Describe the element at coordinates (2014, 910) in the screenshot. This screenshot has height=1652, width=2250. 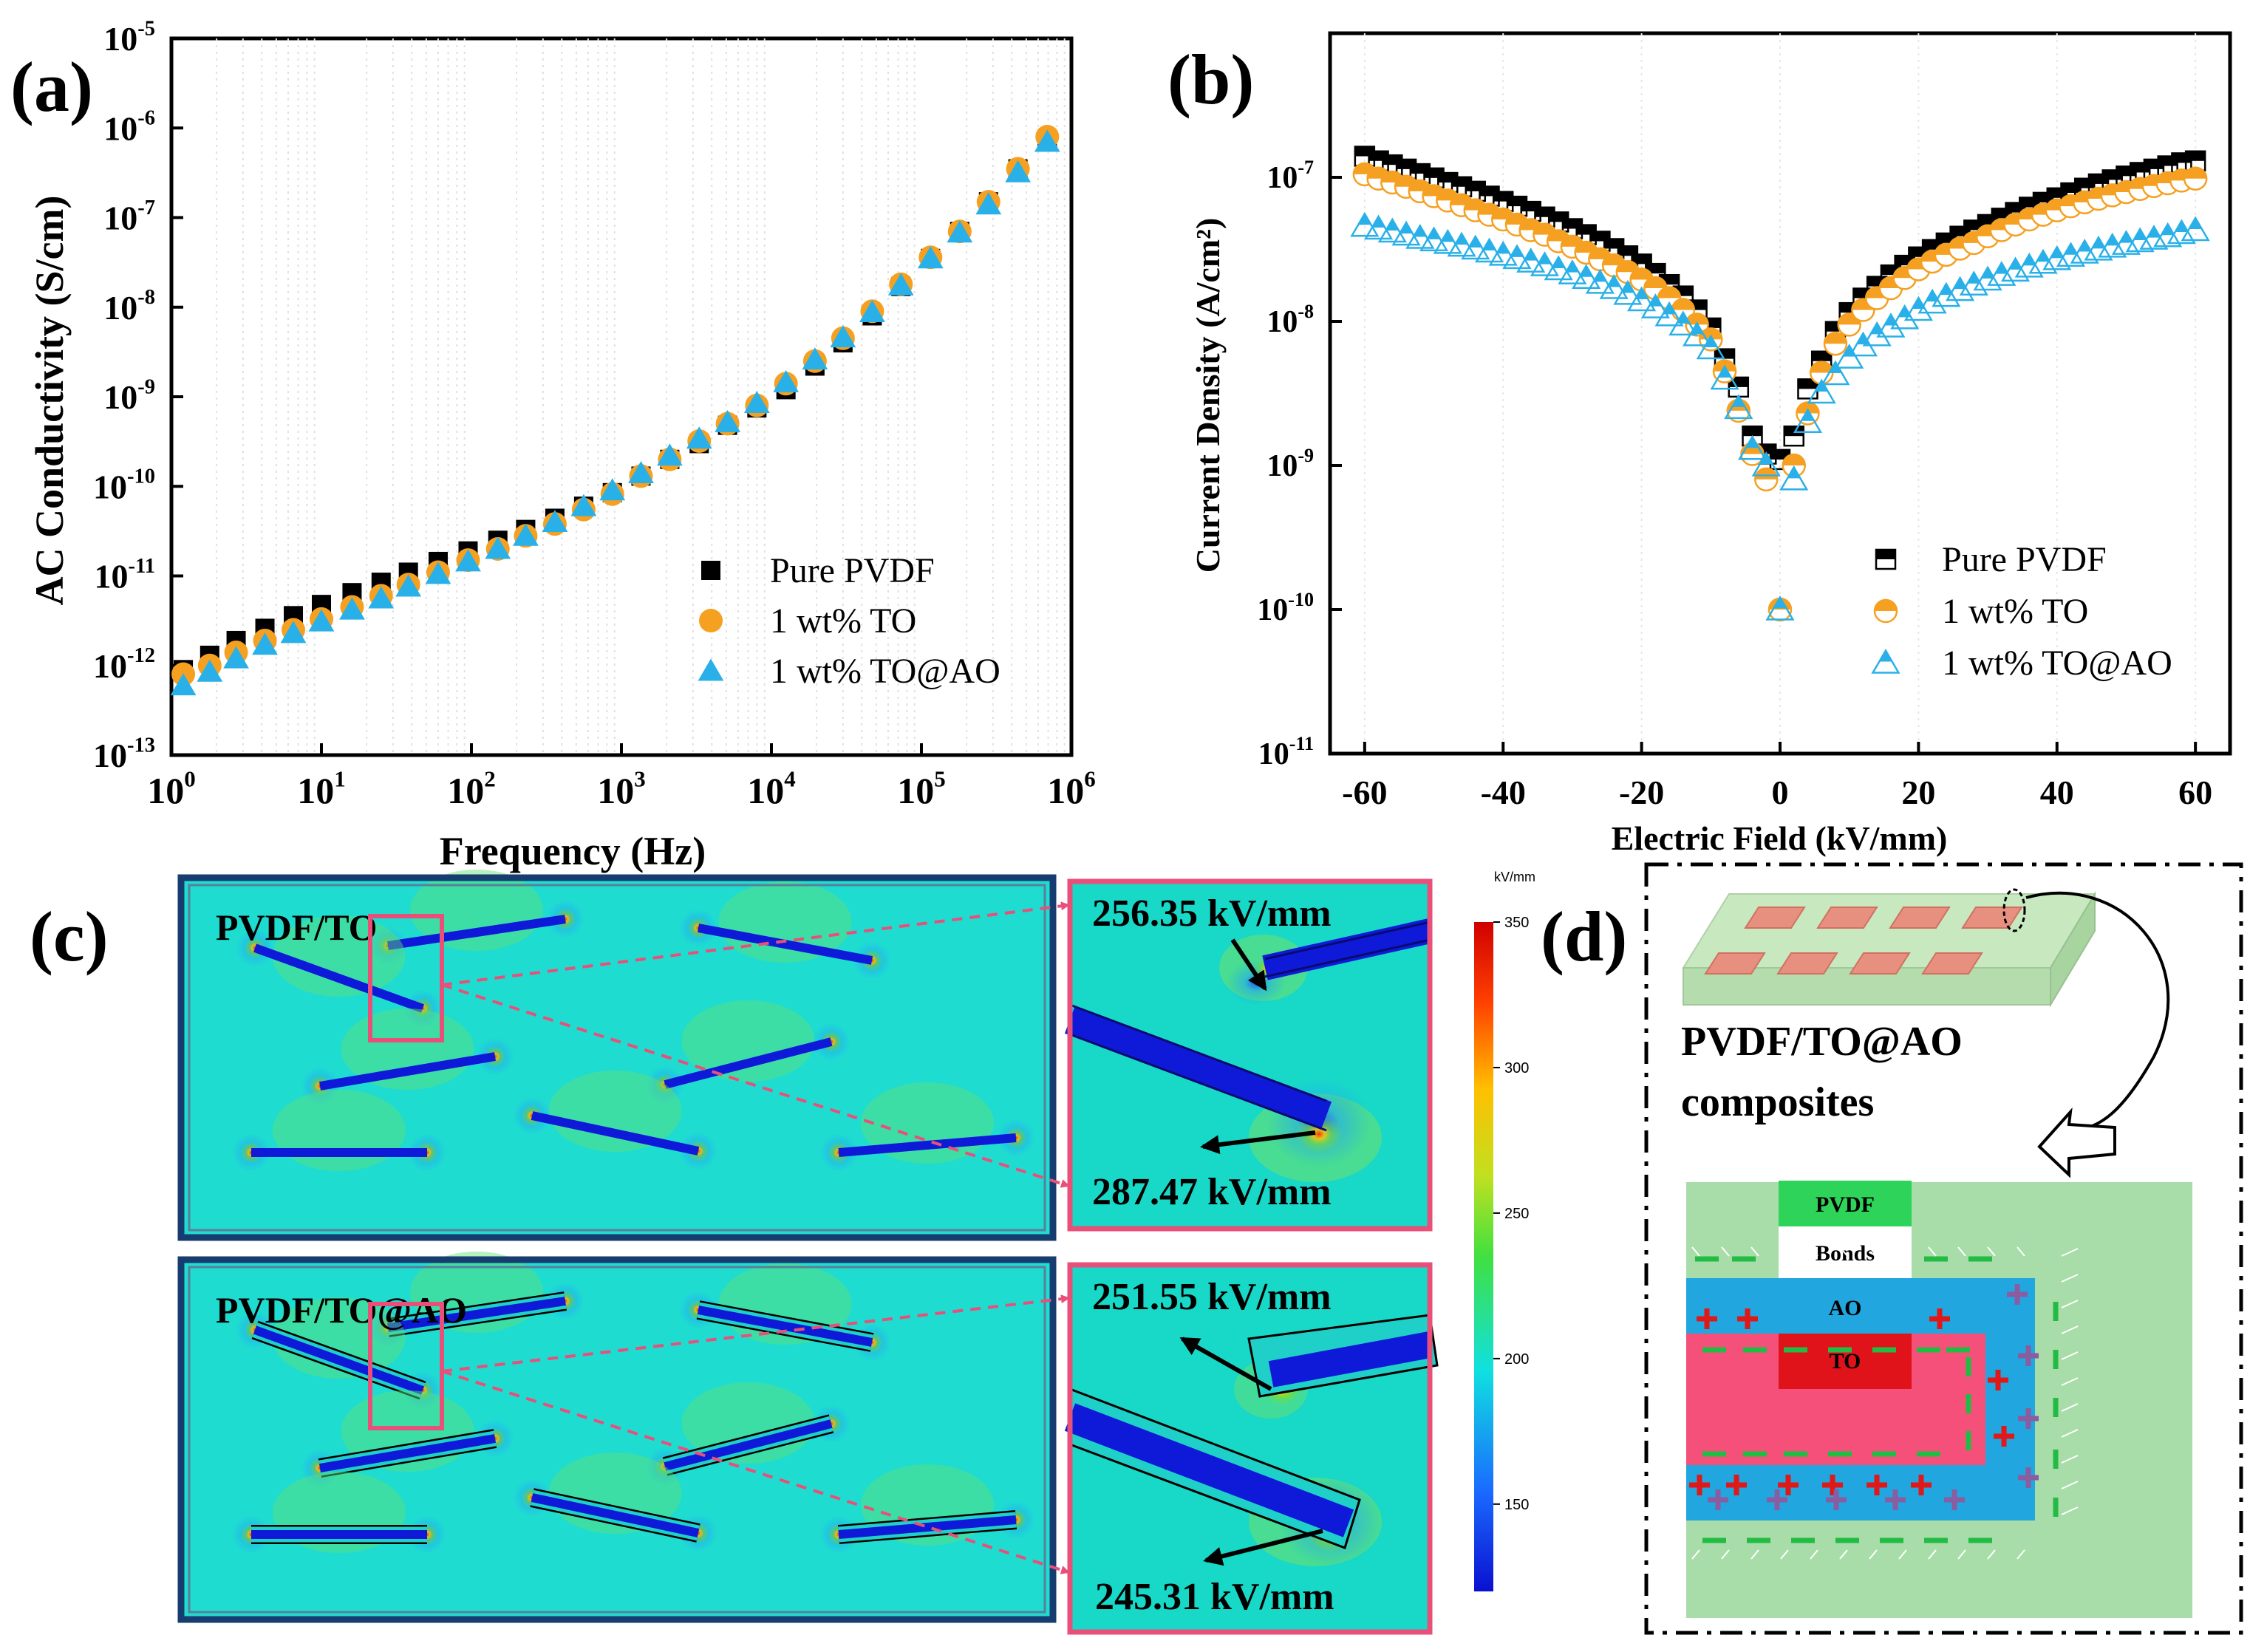
I see `focus-ellipse` at that location.